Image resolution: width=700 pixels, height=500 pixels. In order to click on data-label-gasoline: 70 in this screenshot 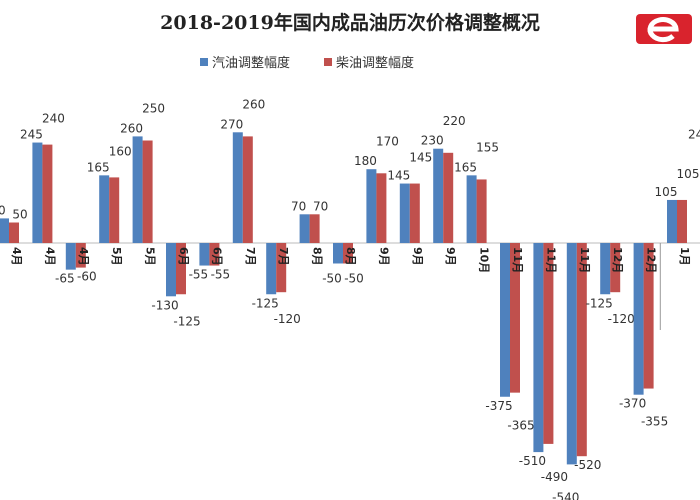, I will do `click(298, 206)`.